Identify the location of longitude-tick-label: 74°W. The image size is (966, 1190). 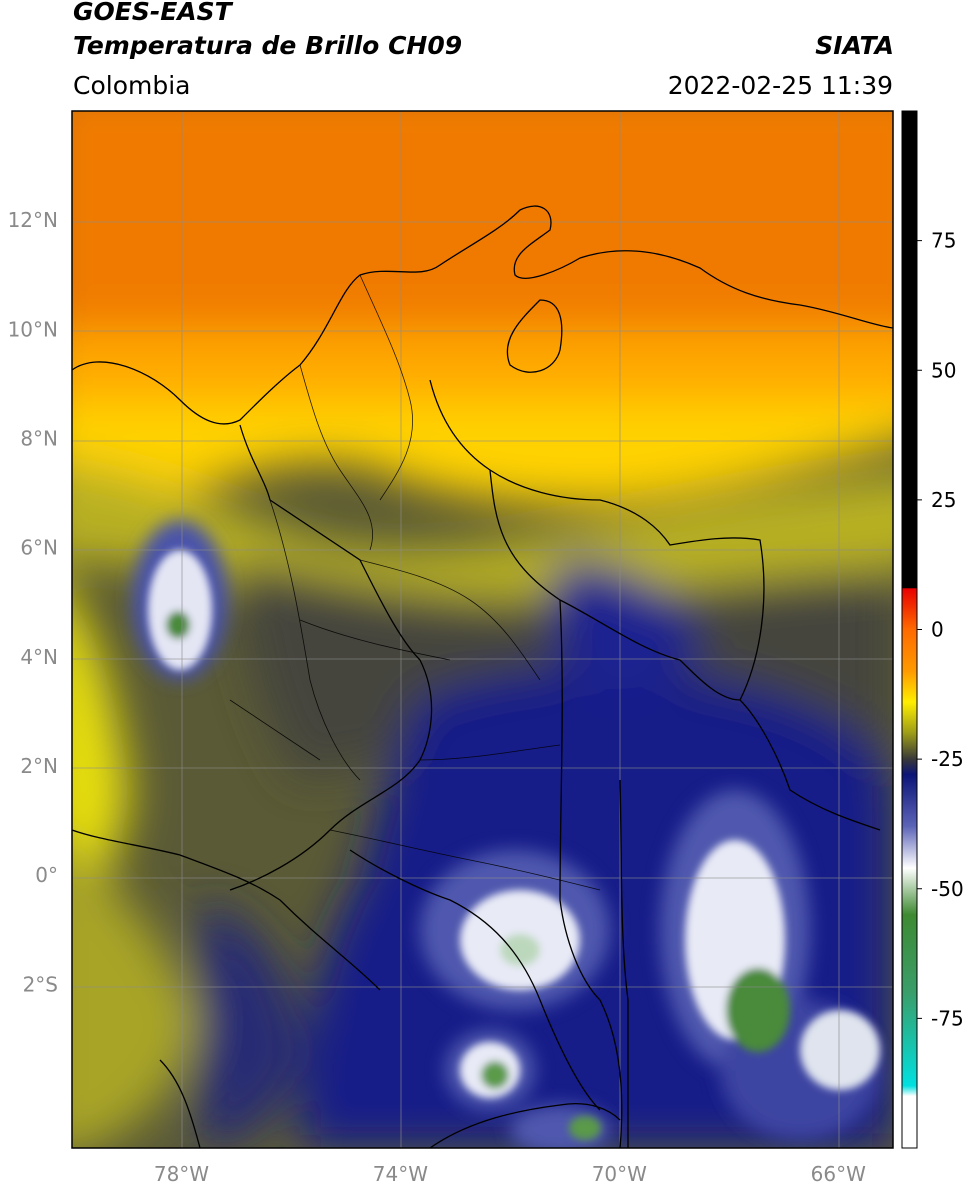
(400, 1174).